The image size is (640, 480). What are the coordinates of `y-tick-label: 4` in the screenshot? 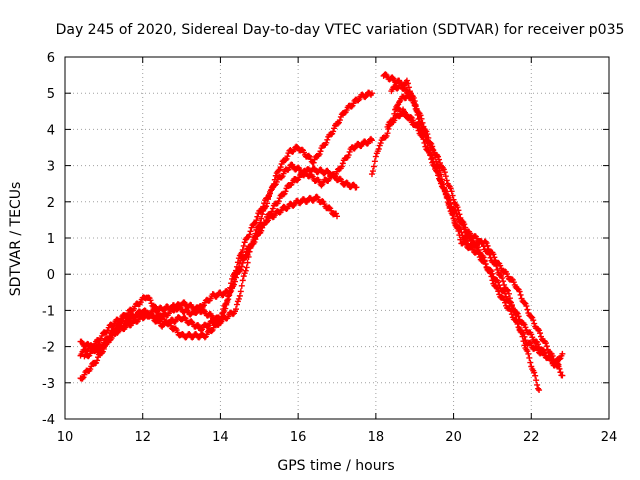 It's located at (51, 130).